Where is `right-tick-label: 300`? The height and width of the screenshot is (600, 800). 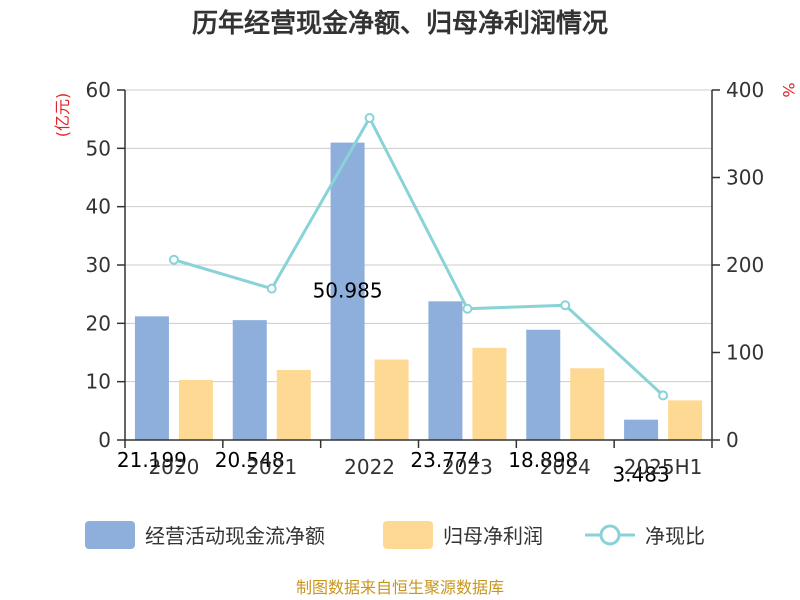 right-tick-label: 300 is located at coordinates (745, 178).